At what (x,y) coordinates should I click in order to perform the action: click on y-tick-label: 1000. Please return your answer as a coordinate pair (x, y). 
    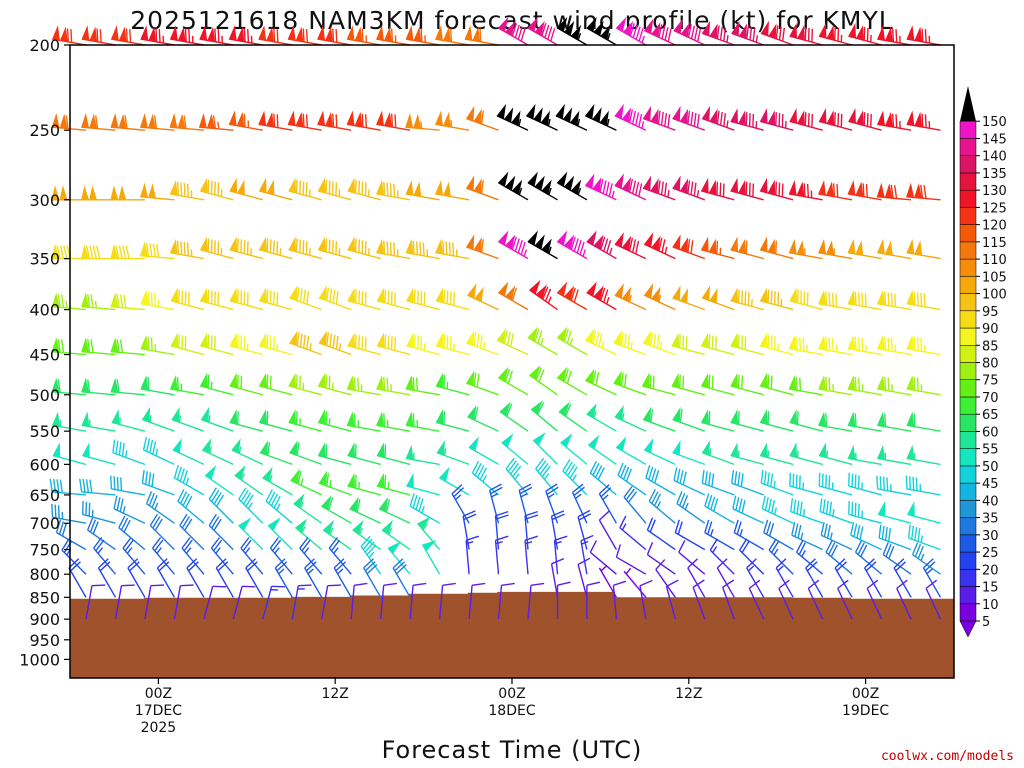
    Looking at the image, I should click on (39, 659).